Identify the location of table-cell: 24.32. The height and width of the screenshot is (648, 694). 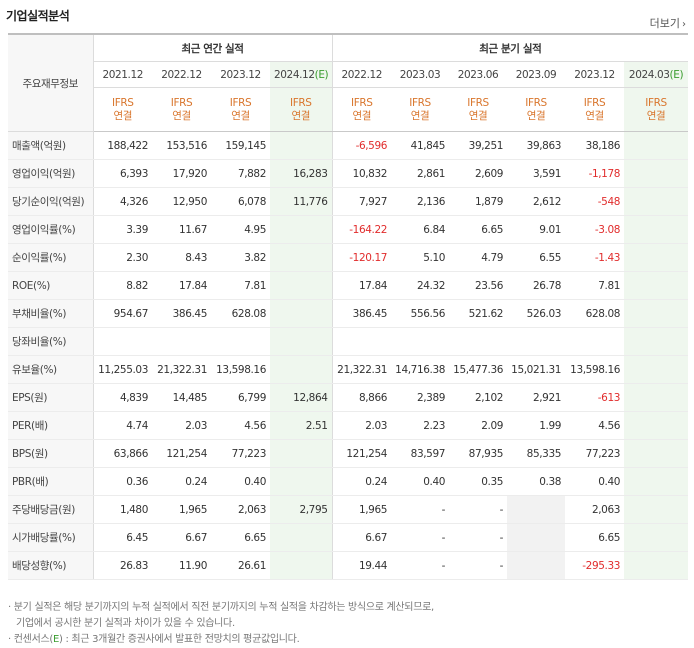
(420, 285).